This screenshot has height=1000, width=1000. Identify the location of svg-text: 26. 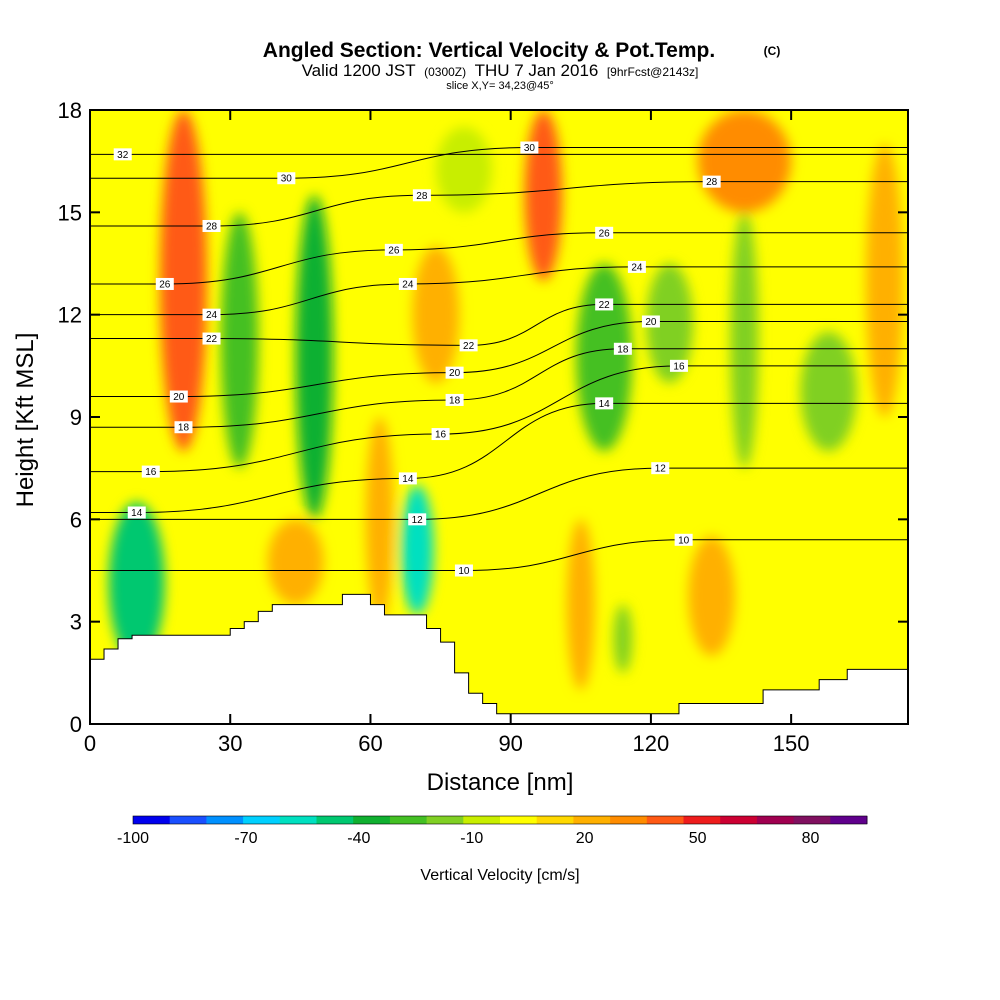
(394, 250).